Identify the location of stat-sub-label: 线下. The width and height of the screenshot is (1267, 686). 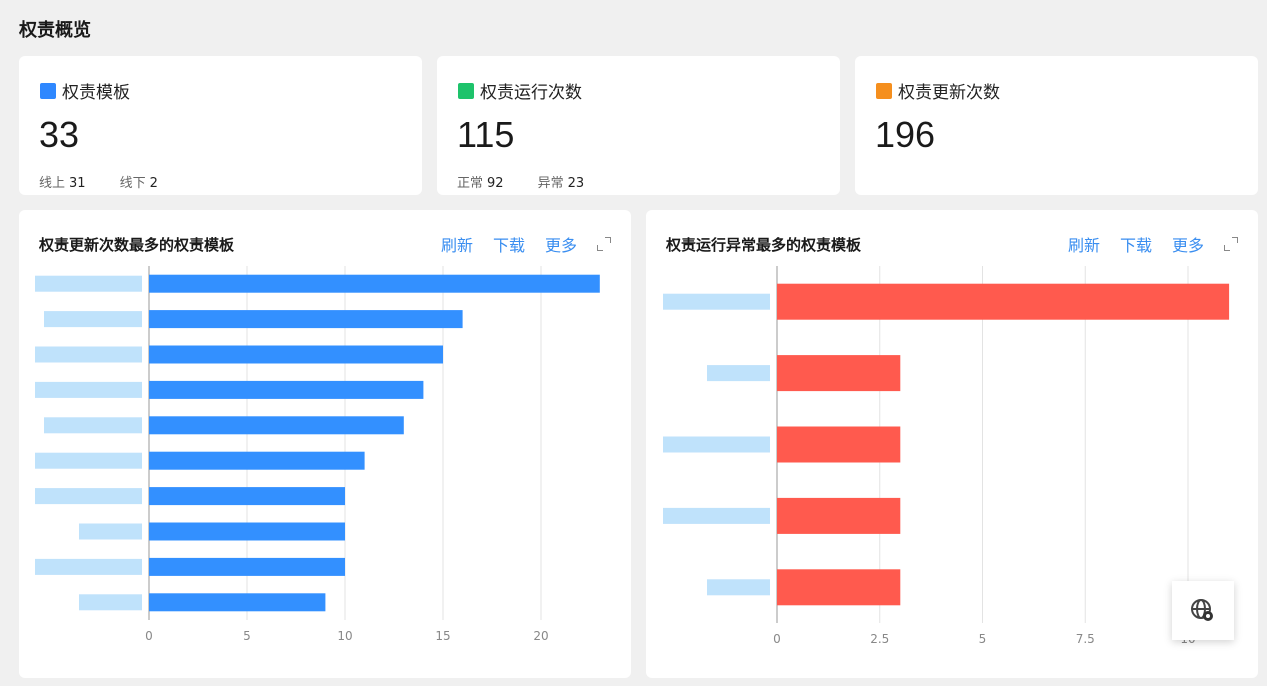
(132, 183).